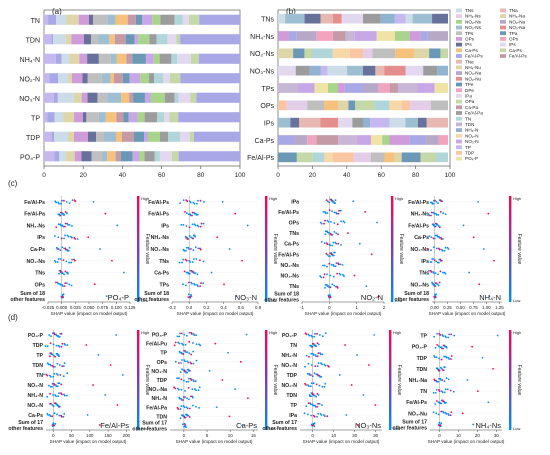 This screenshot has width=550, height=455. I want to click on x-tick-label: 100, so click(240, 175).